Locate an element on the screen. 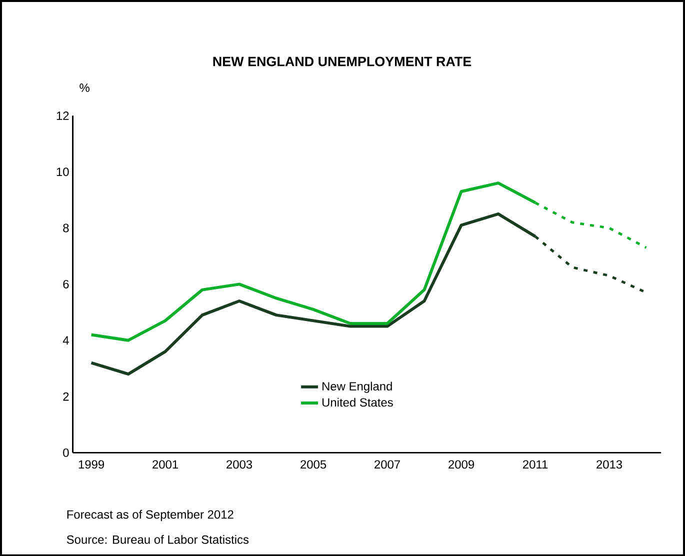  x-tick-label: 2001 is located at coordinates (165, 464).